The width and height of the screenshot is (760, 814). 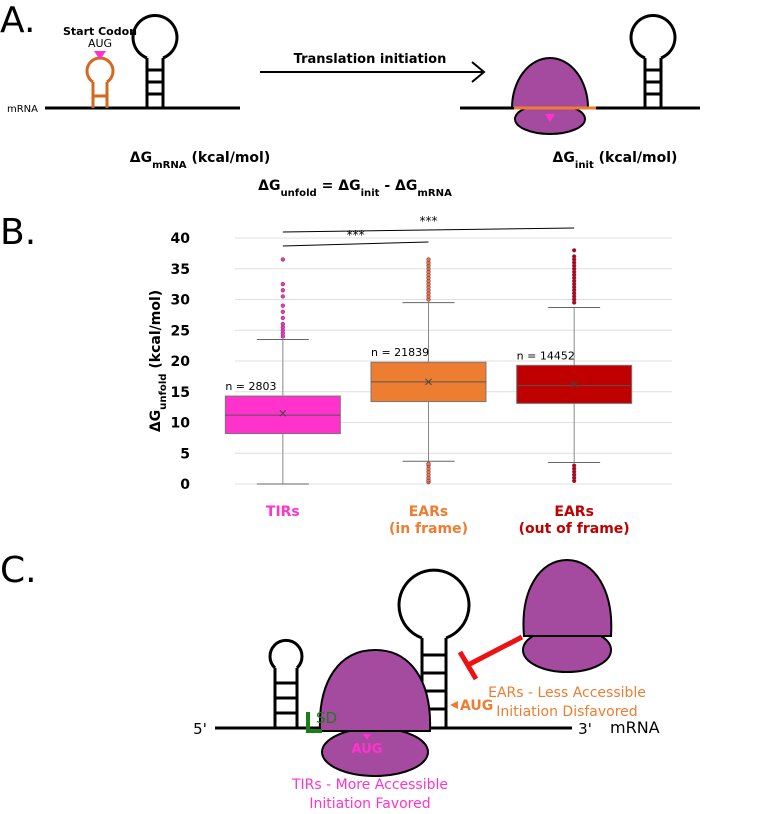 I want to click on n-label: n = 14452, so click(x=546, y=355).